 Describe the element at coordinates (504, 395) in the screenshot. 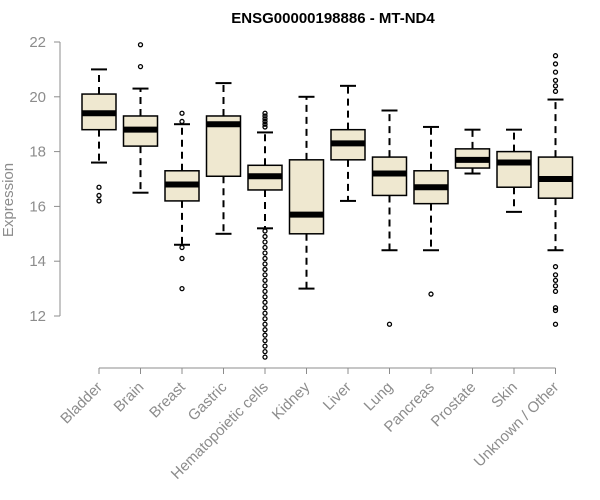

I see `x-tick-label: Skin` at that location.